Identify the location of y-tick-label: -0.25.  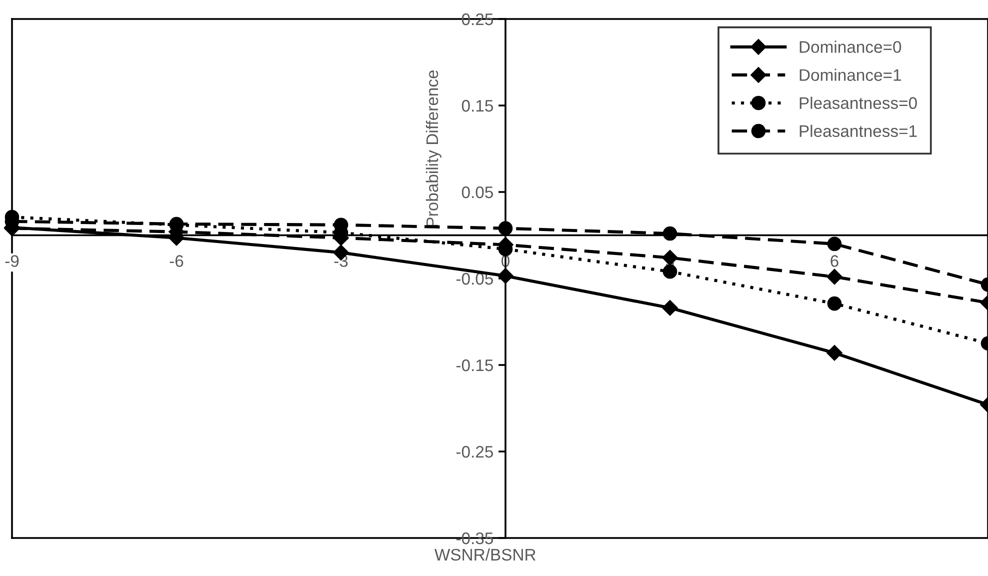
(474, 452).